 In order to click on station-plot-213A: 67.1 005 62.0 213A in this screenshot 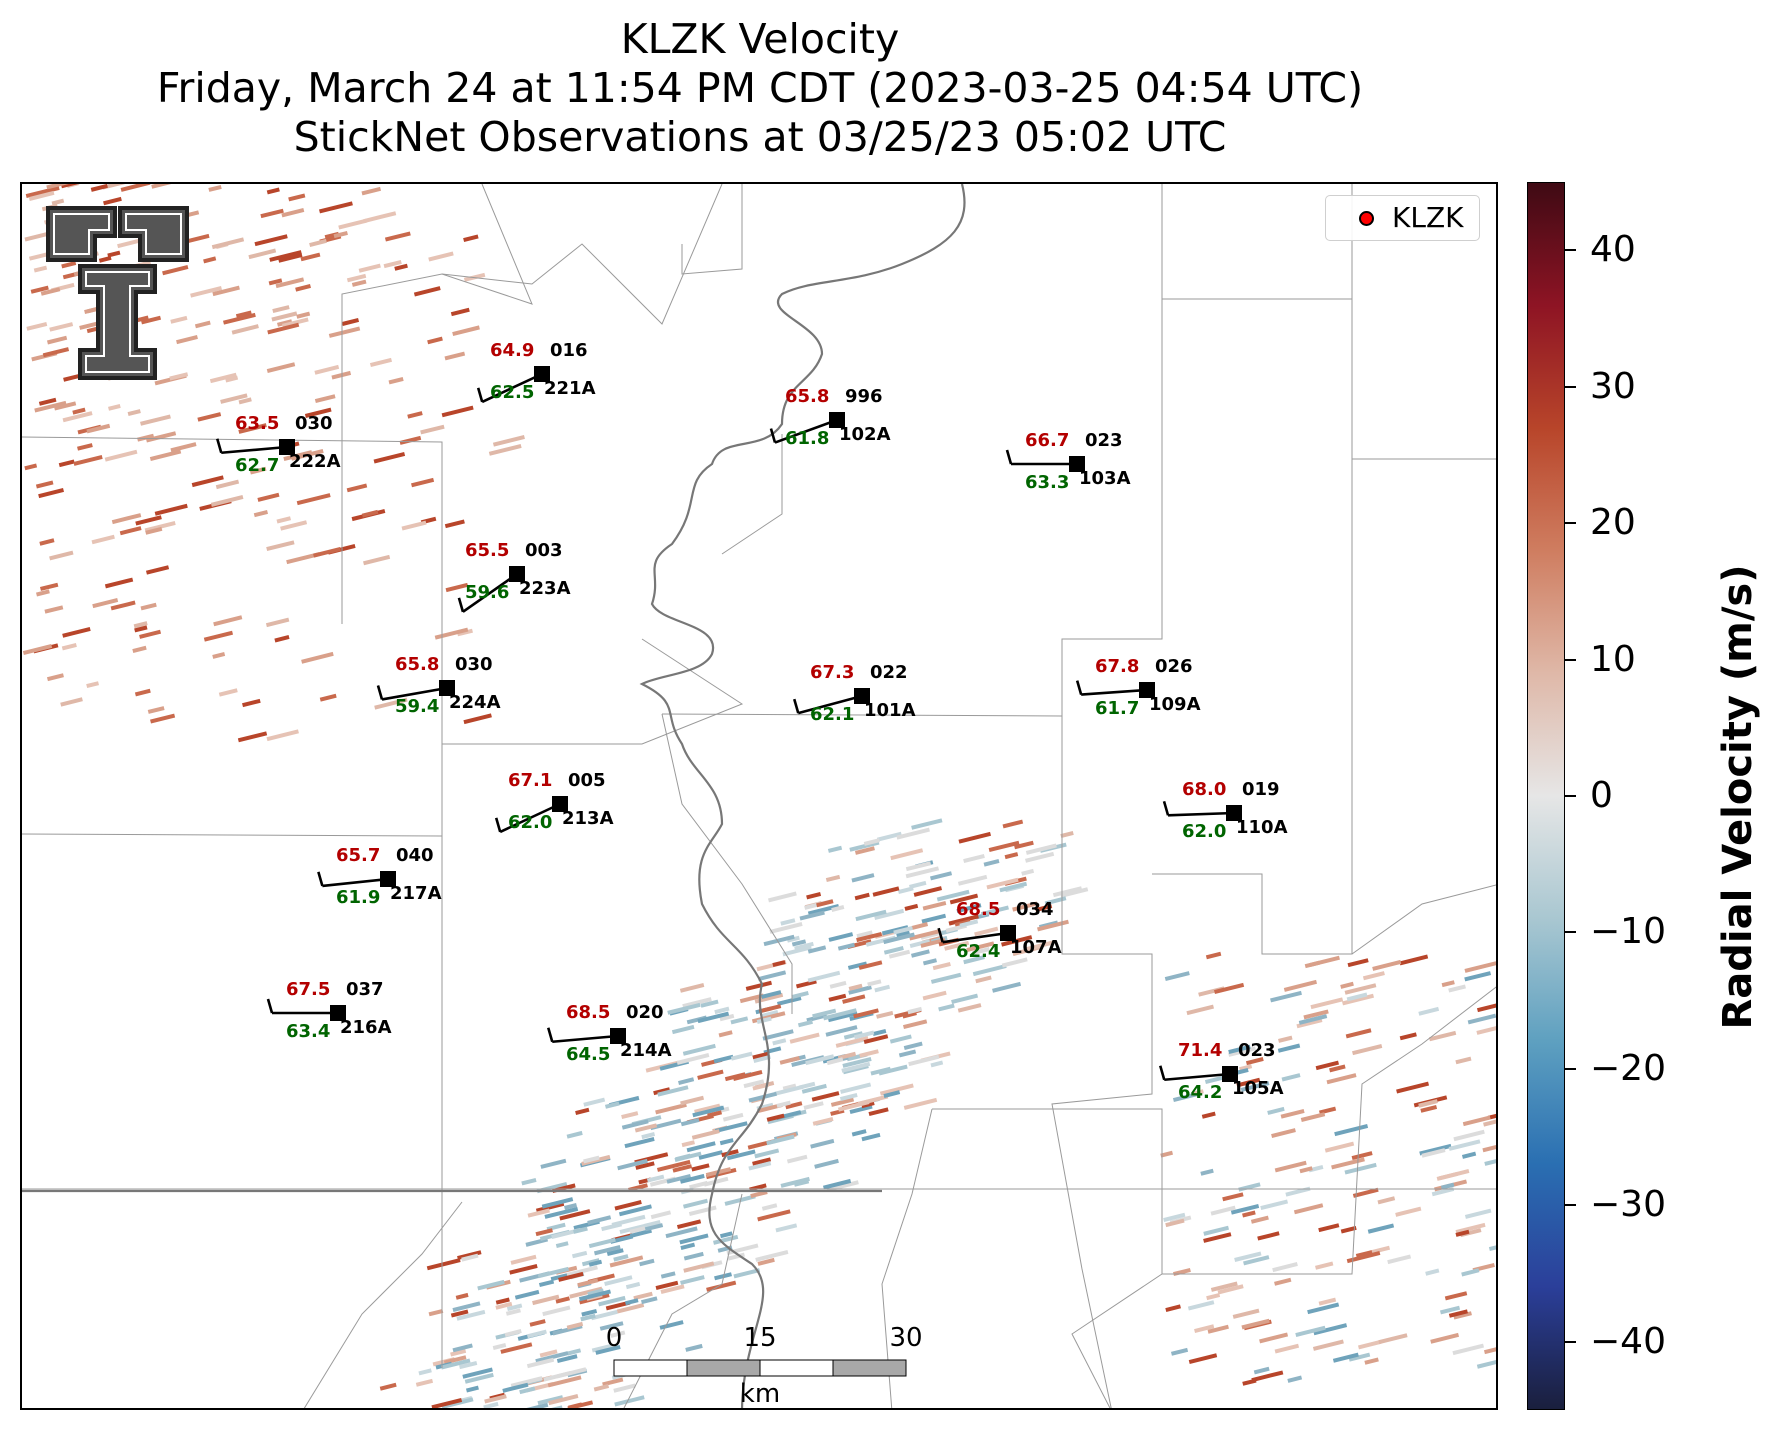, I will do `click(554, 802)`.